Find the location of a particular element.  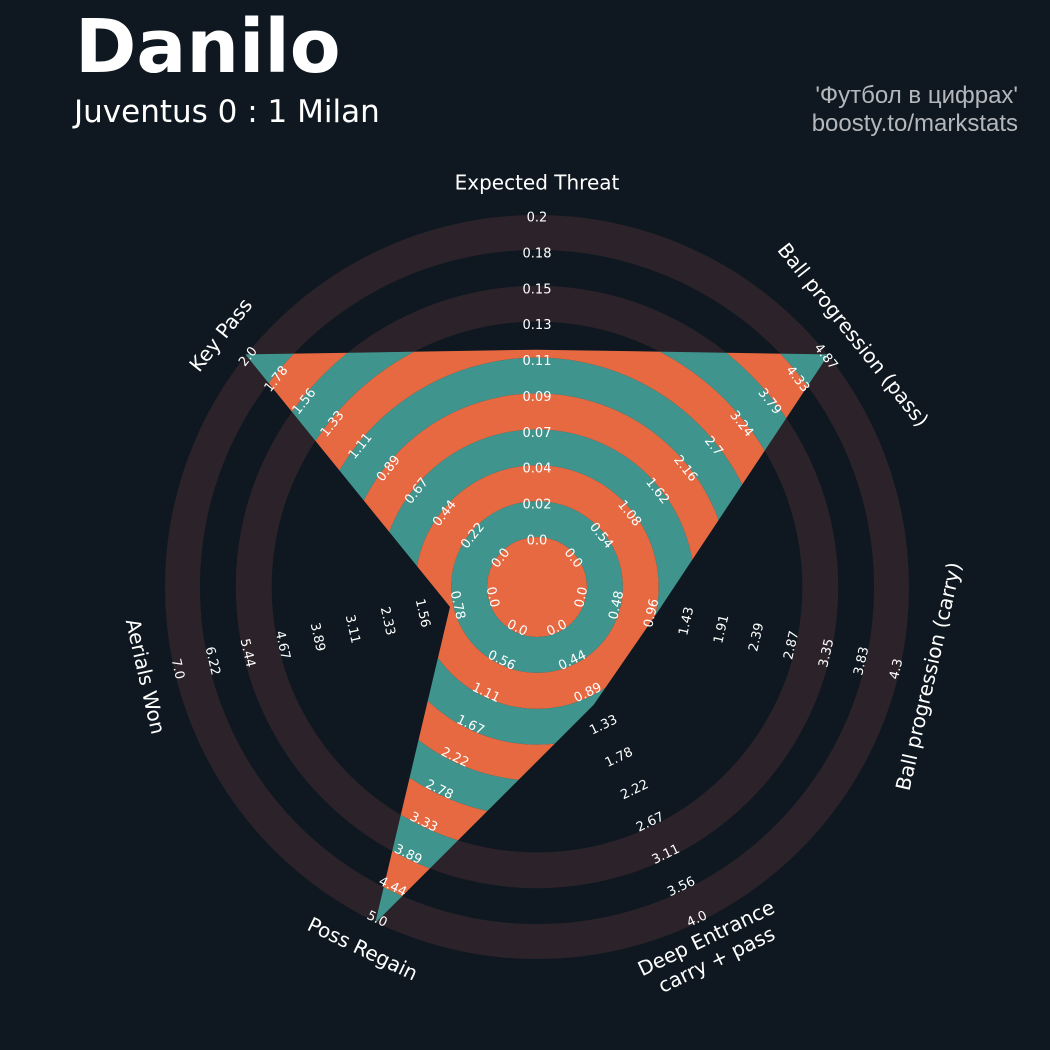

tick-label: 6.22 is located at coordinates (212, 661).